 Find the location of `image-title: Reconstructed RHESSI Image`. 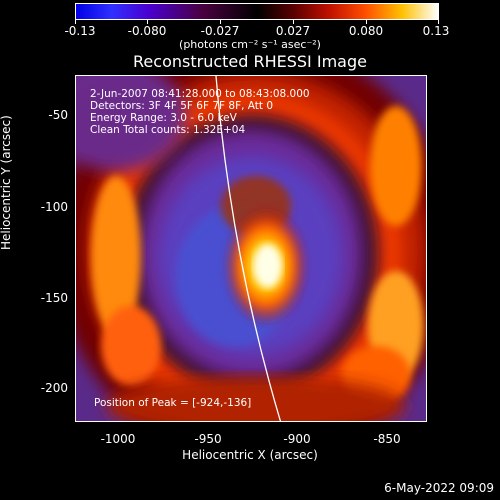

image-title: Reconstructed RHESSI Image is located at coordinates (250, 61).